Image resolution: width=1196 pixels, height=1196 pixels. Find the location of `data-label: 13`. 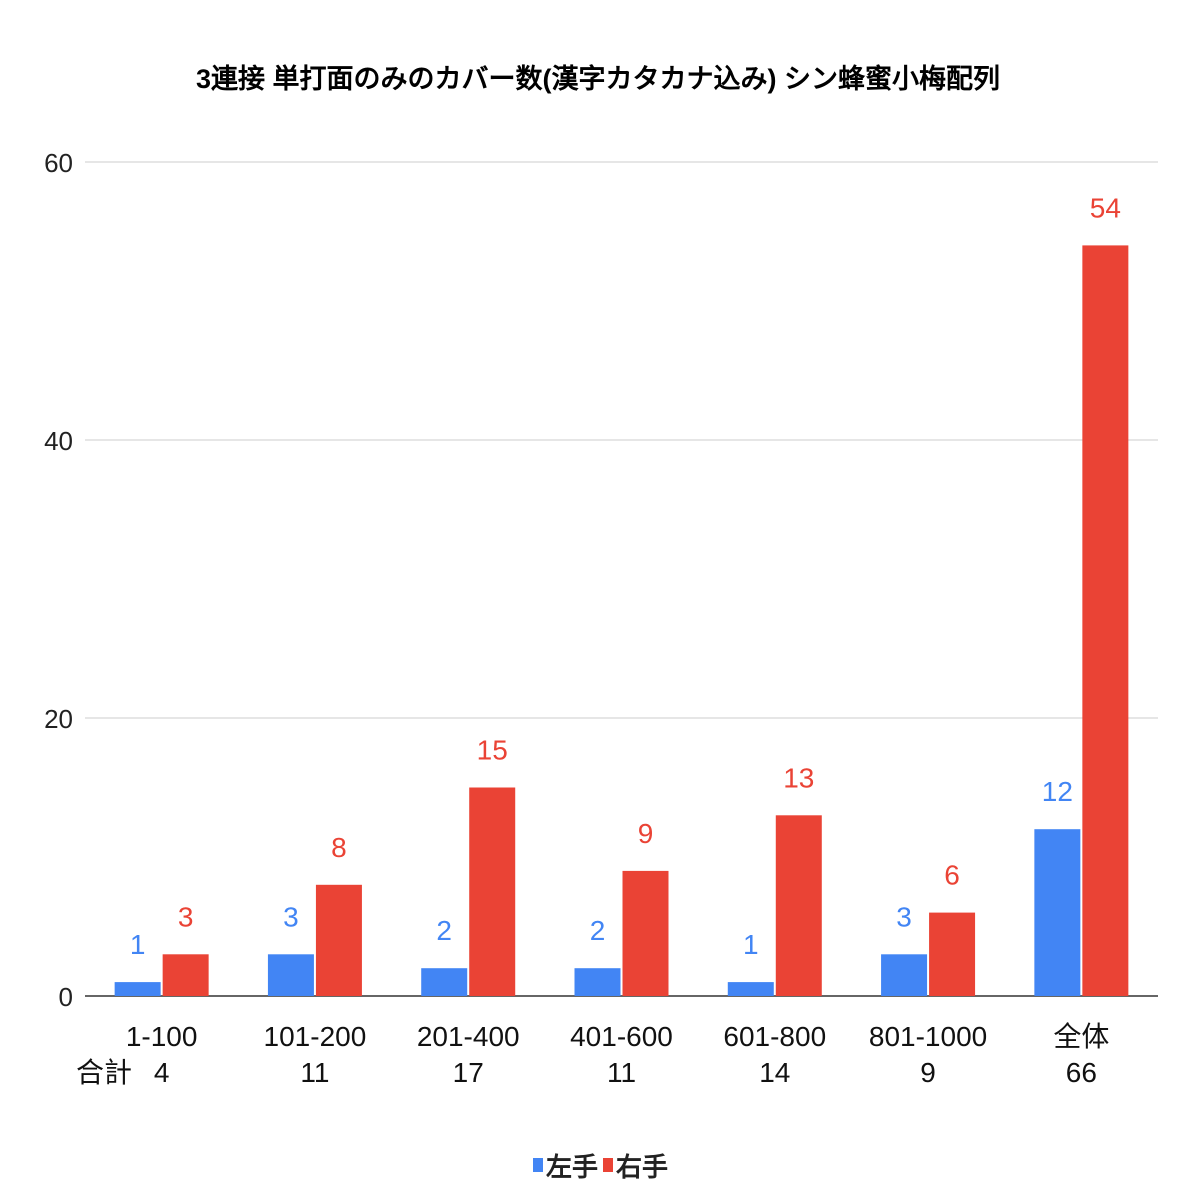

data-label: 13 is located at coordinates (798, 777).